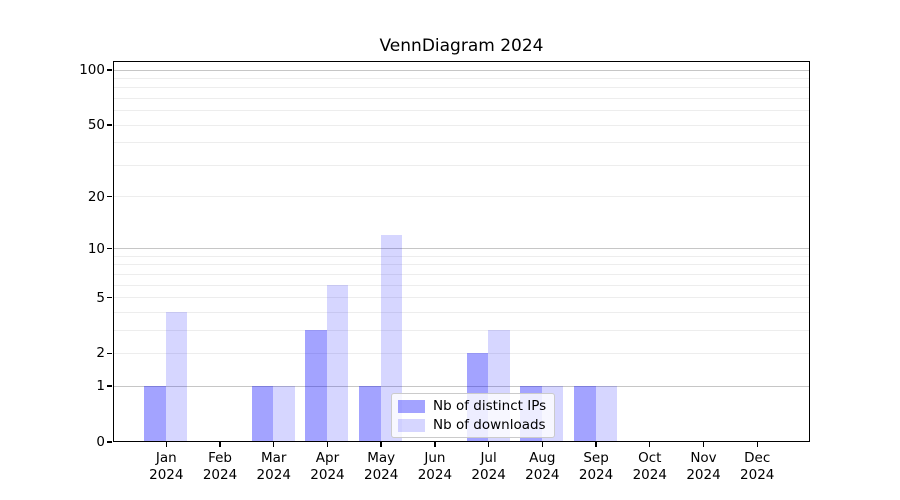 The width and height of the screenshot is (900, 500). I want to click on x-tick-month: Sep, so click(596, 458).